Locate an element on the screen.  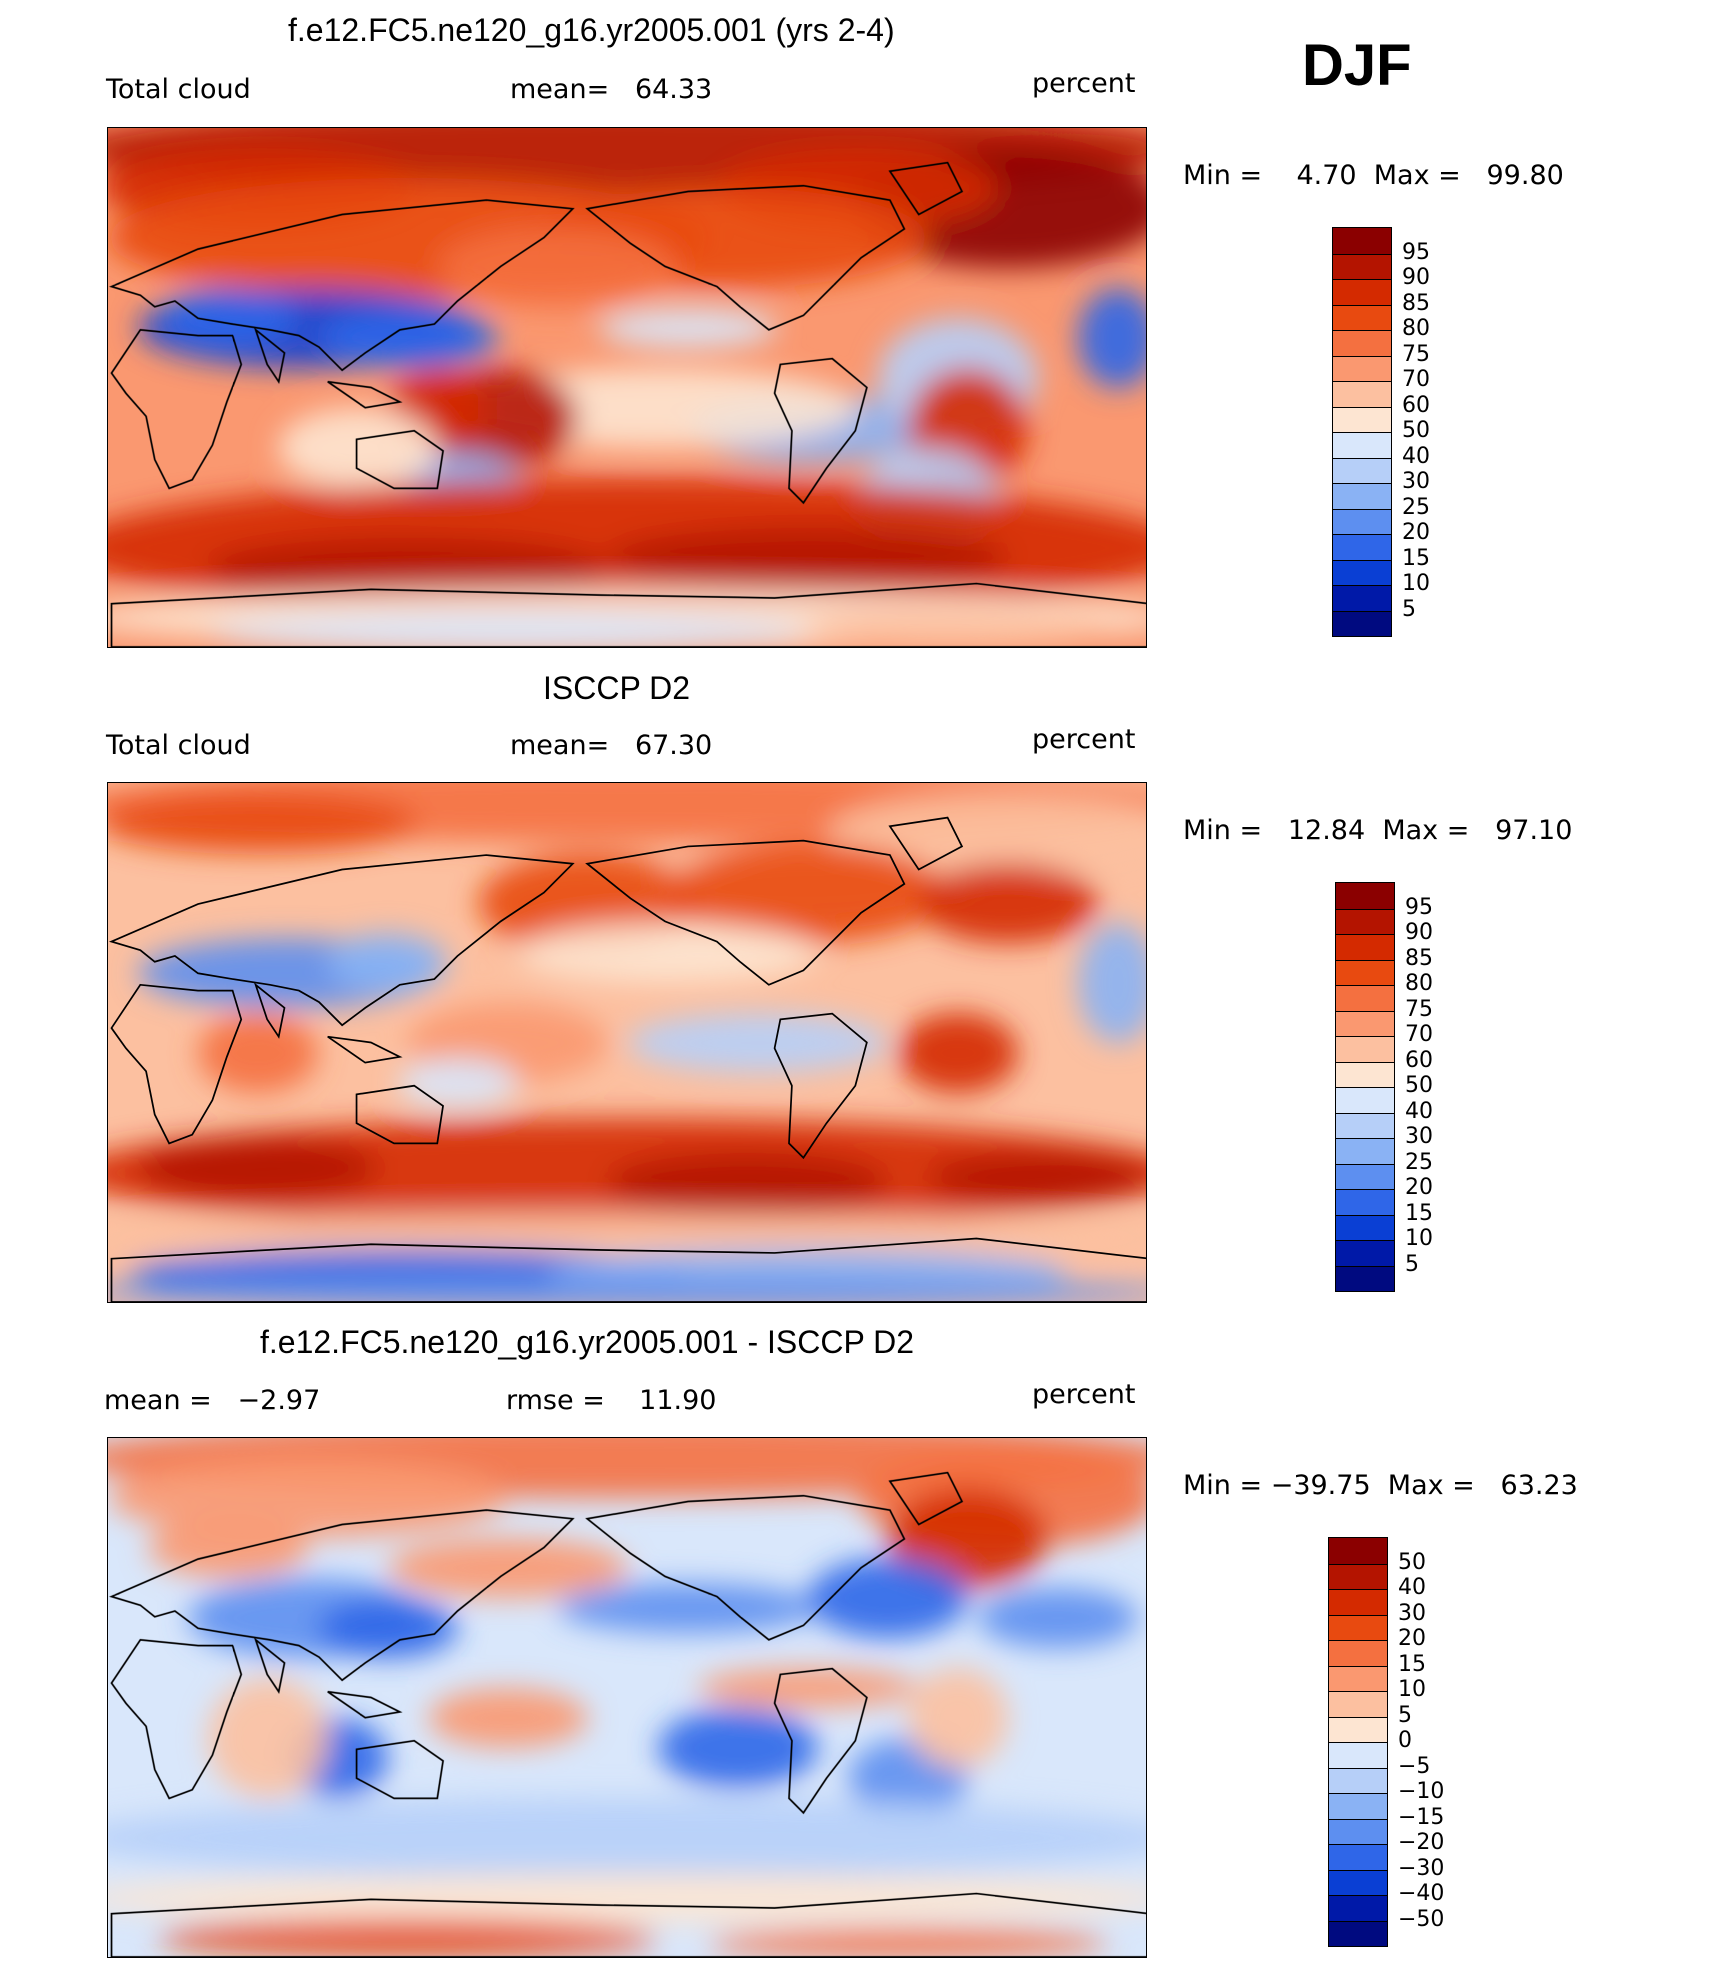
colorbar-tick-label: 60 is located at coordinates (1419, 1060).